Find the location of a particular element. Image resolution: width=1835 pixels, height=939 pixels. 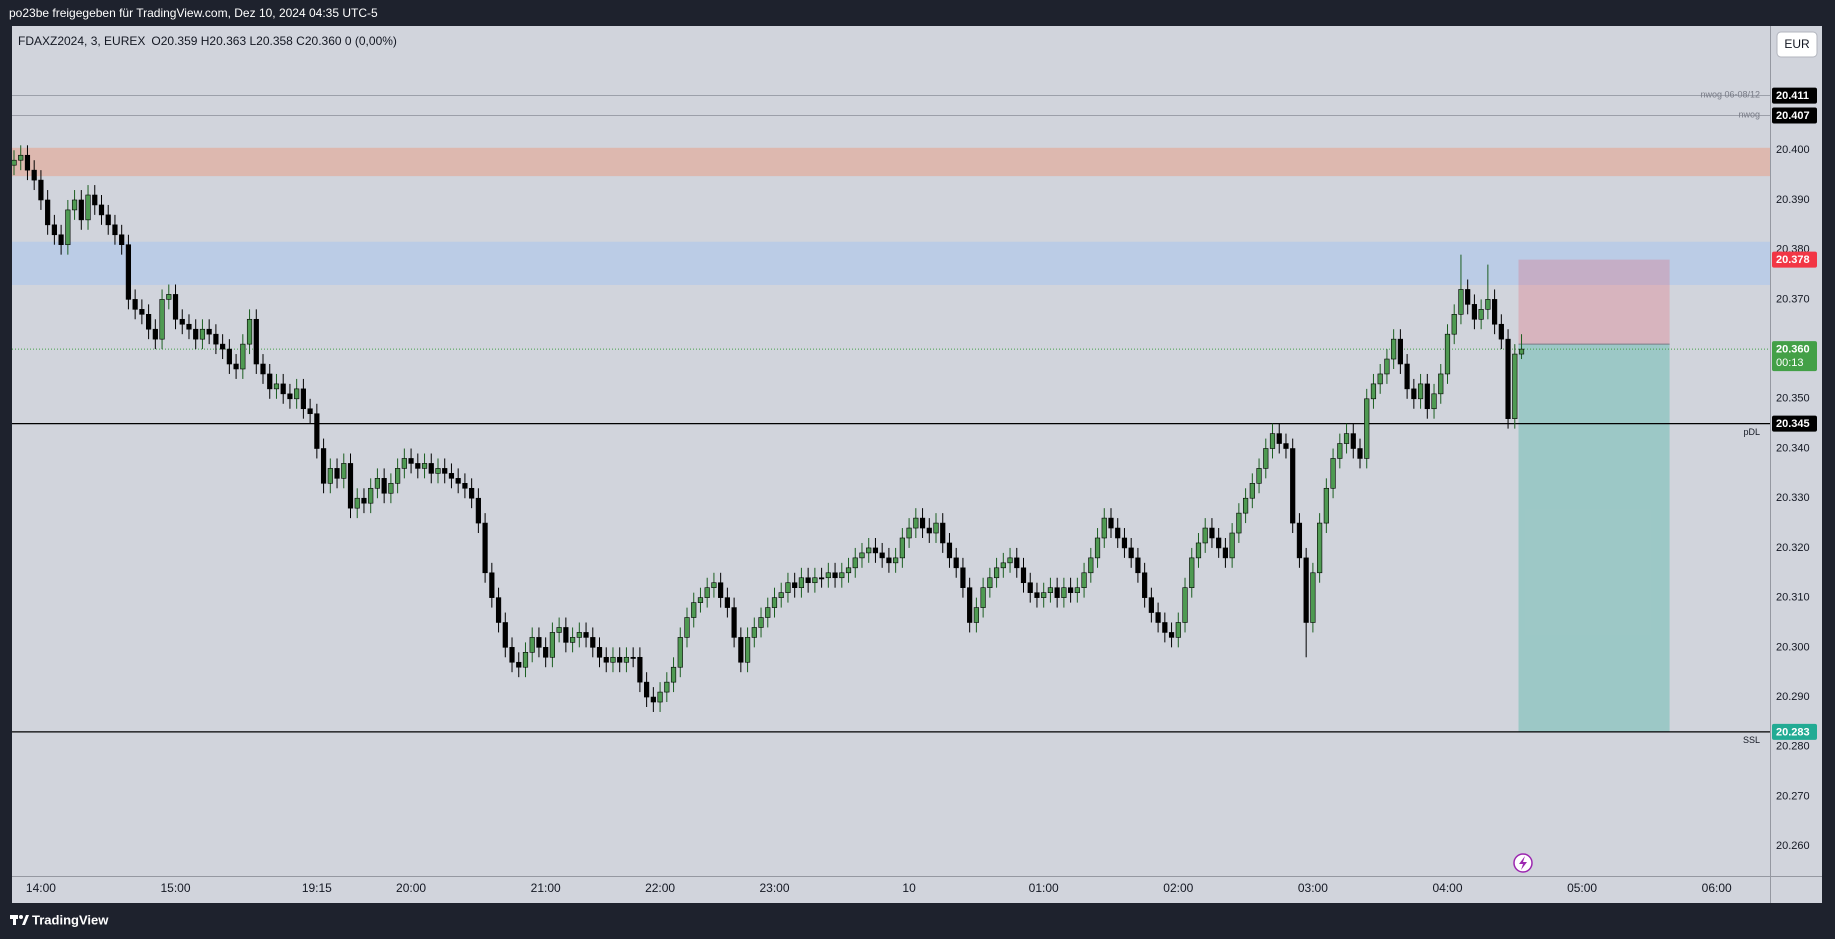

level-price: 20.411 is located at coordinates (1792, 96).